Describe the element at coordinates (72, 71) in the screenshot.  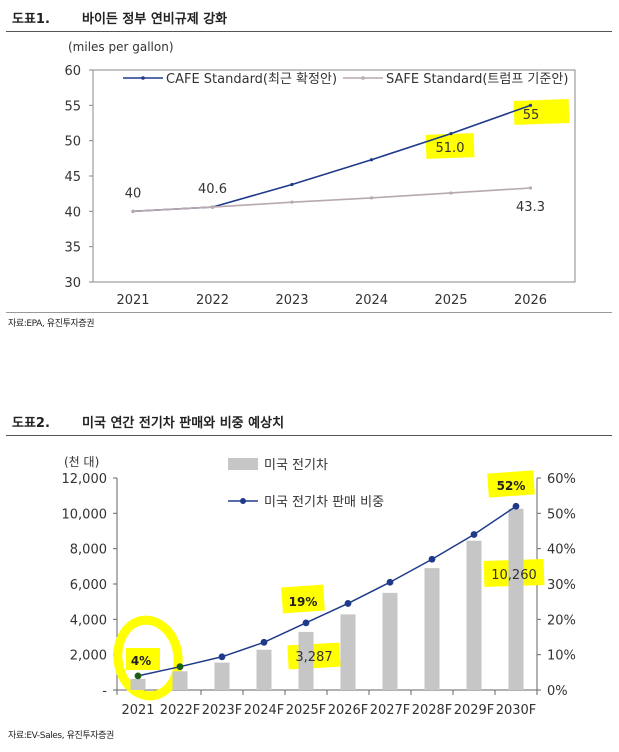
I see `figure1-y-tick-label: 60` at that location.